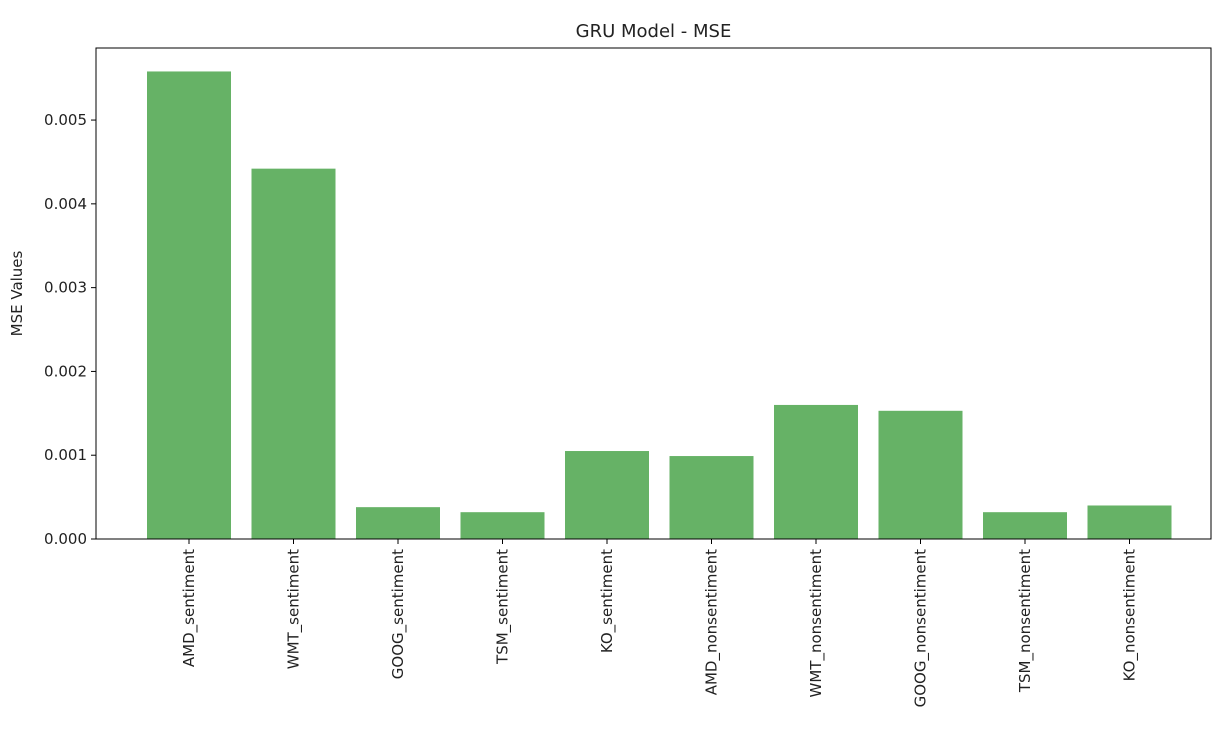 The height and width of the screenshot is (755, 1227). I want to click on x-tick-label: WMT_sentiment, so click(294, 609).